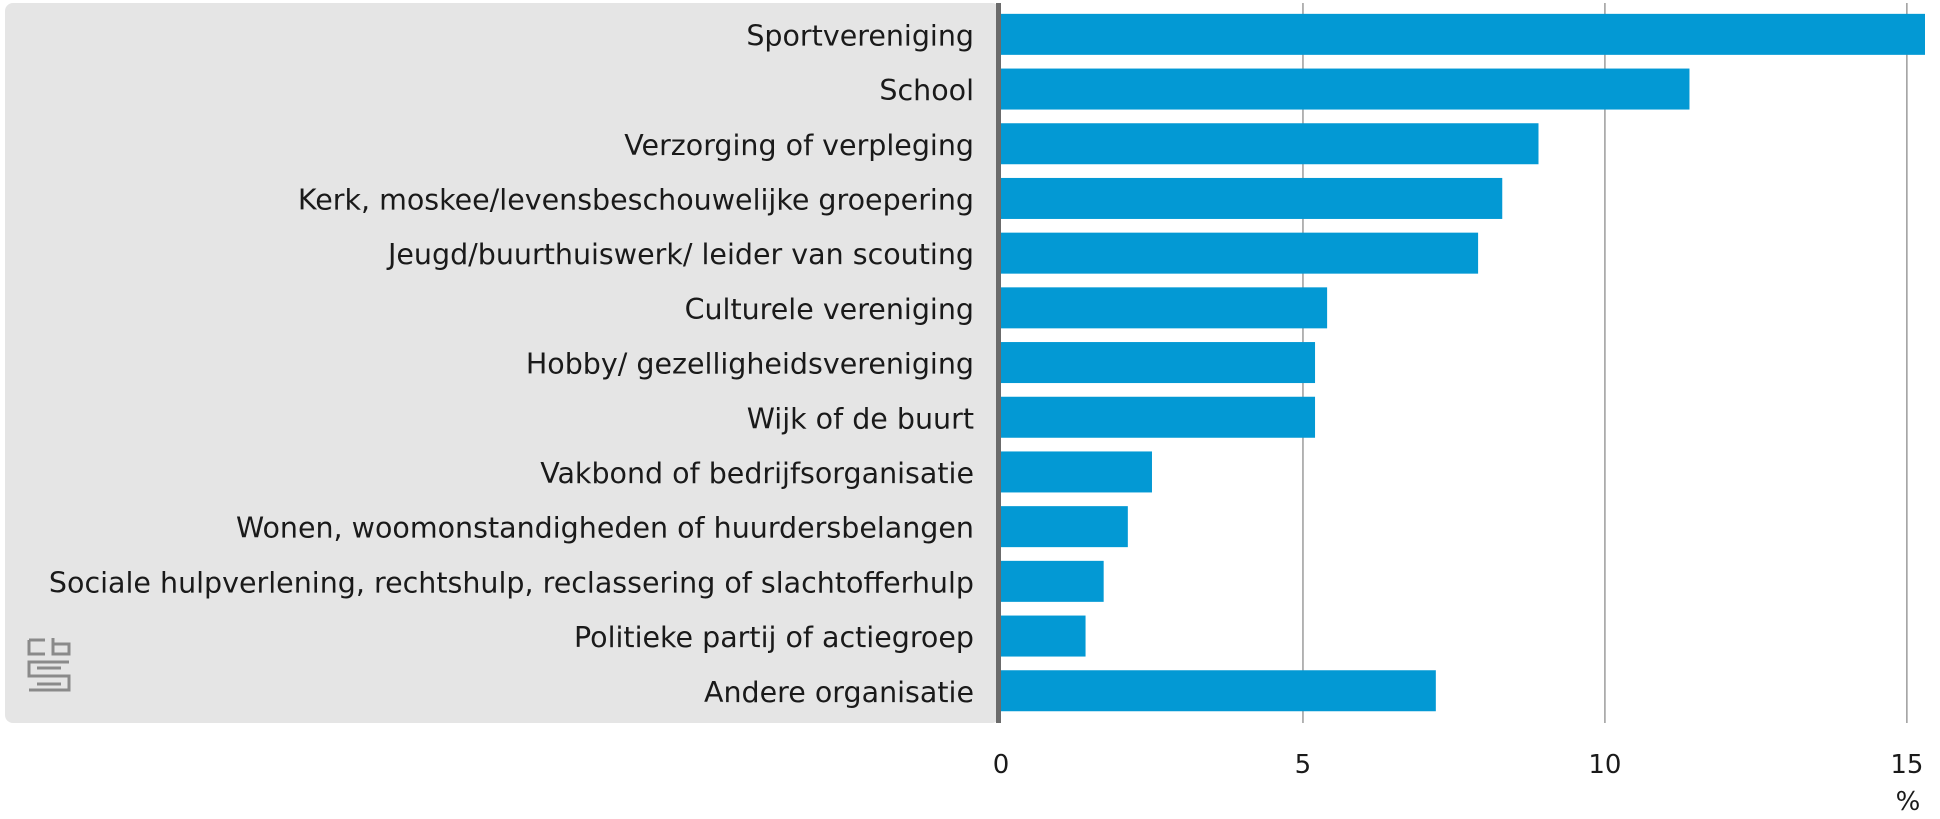 This screenshot has width=1940, height=819. Describe the element at coordinates (1906, 765) in the screenshot. I see `x-tick-label: 15` at that location.